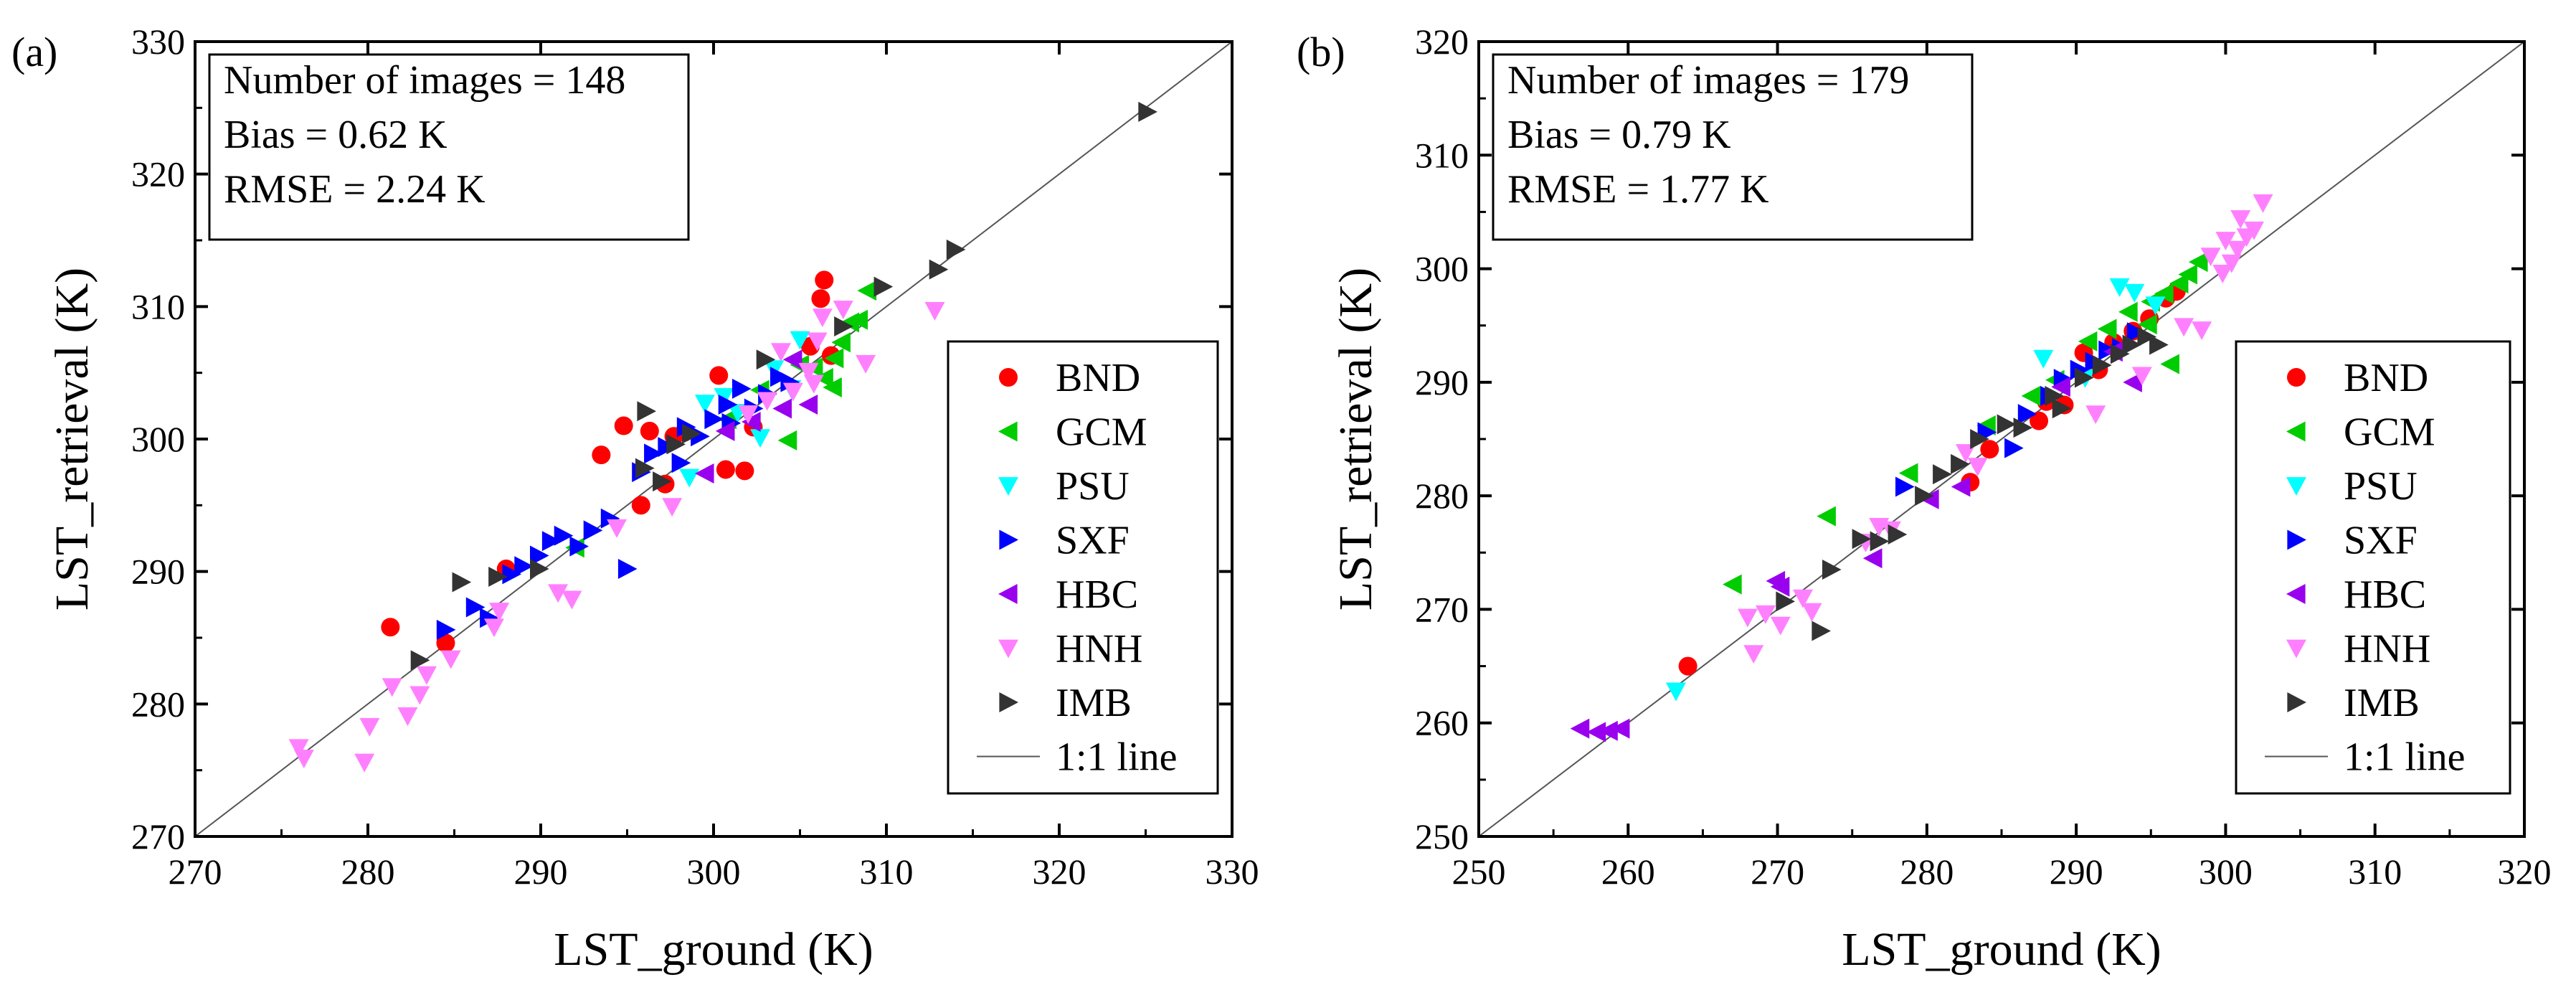 Image resolution: width=2576 pixels, height=995 pixels. I want to click on y-tick-label: 280, so click(158, 704).